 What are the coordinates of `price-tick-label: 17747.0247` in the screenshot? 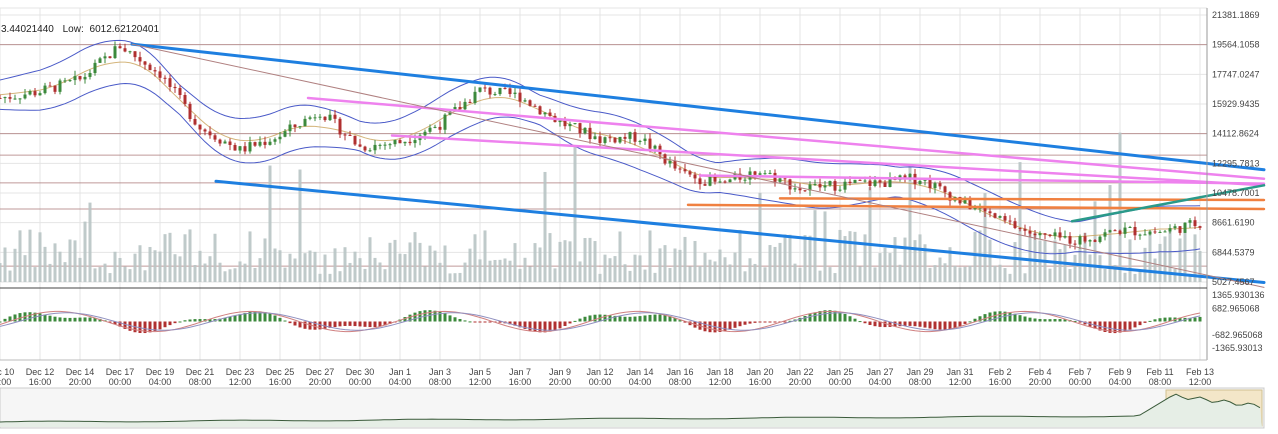 It's located at (1236, 74).